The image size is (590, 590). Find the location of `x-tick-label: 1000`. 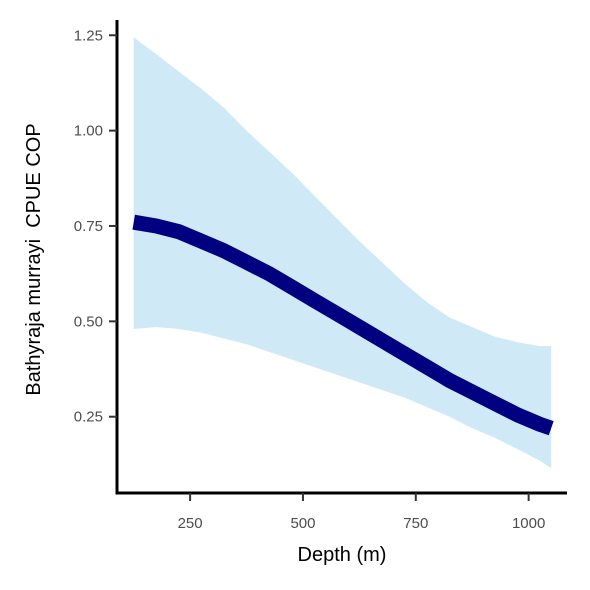

x-tick-label: 1000 is located at coordinates (528, 523).